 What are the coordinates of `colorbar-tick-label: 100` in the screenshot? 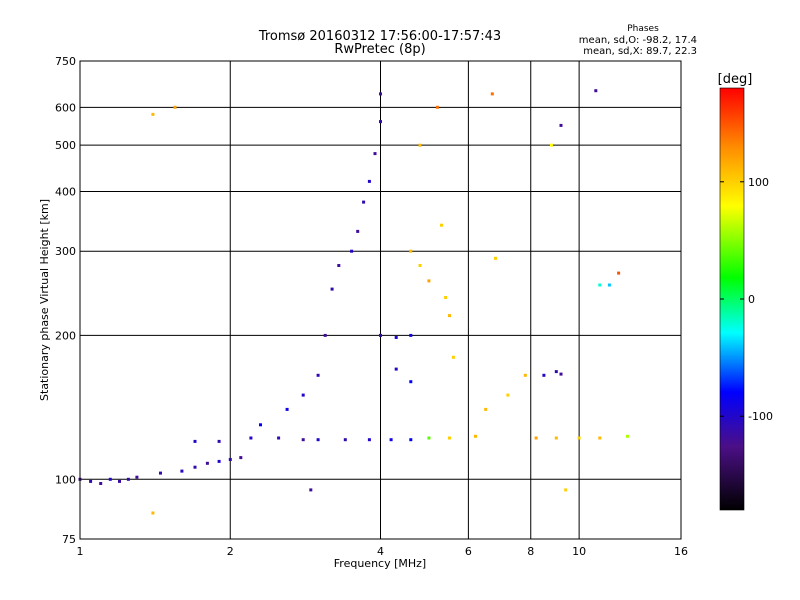 It's located at (758, 182).